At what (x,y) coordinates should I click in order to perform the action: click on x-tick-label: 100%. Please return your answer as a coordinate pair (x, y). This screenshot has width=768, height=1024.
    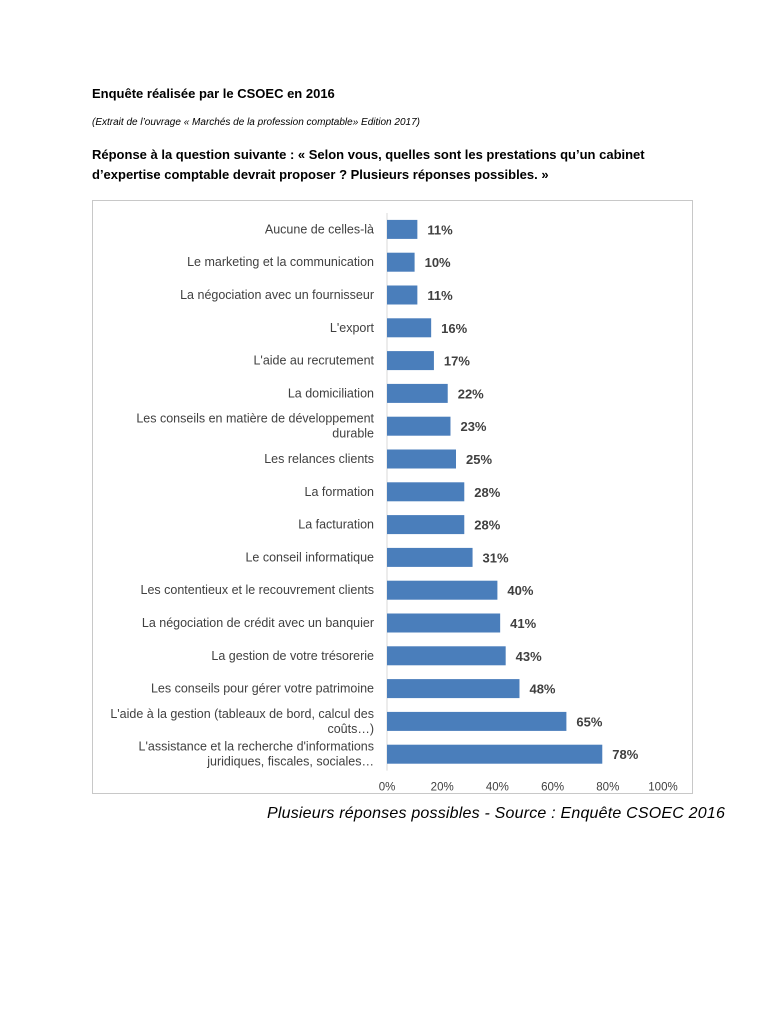
    Looking at the image, I should click on (662, 787).